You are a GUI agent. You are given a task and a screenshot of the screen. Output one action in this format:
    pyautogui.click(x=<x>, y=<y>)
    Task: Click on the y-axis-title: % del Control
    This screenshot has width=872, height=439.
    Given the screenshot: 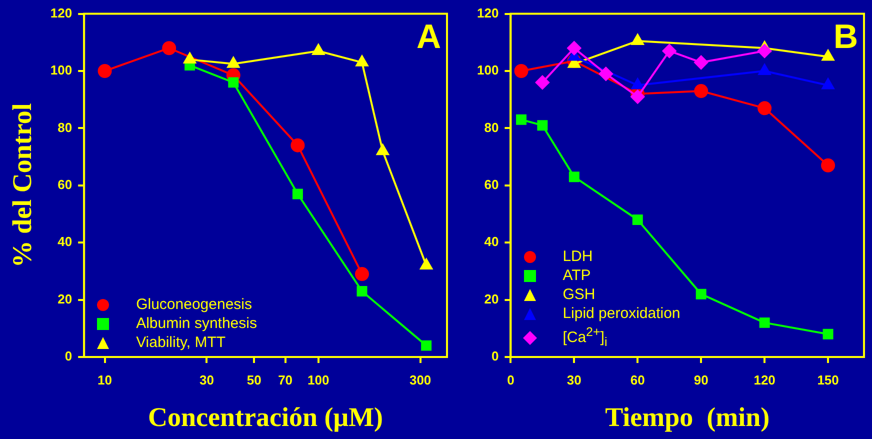 What is the action you would take?
    pyautogui.click(x=22, y=185)
    